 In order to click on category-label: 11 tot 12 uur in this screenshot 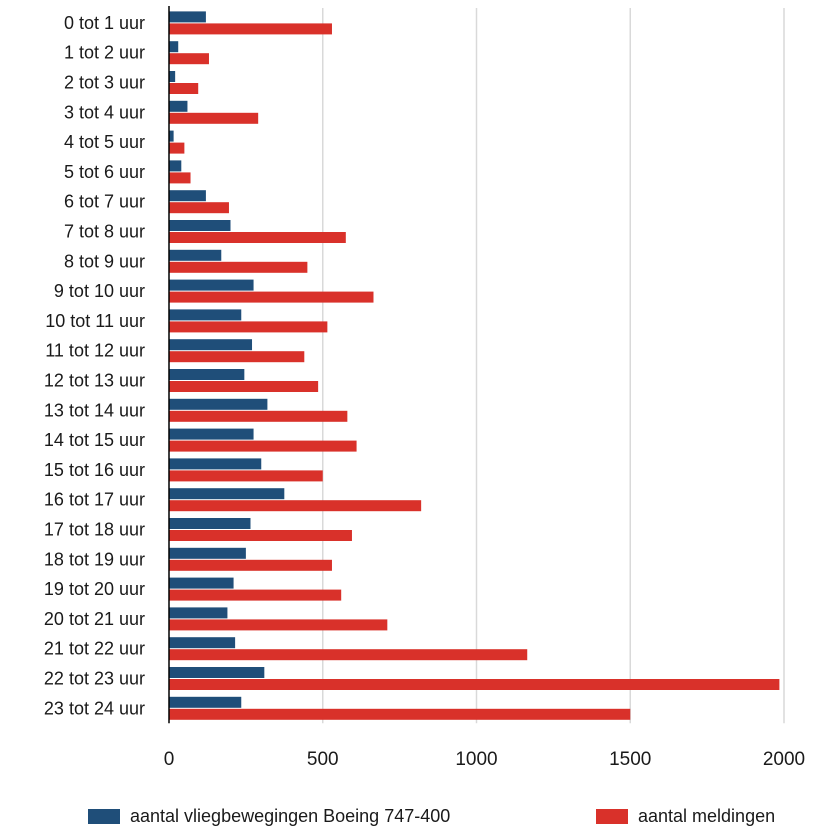, I will do `click(95, 351)`.